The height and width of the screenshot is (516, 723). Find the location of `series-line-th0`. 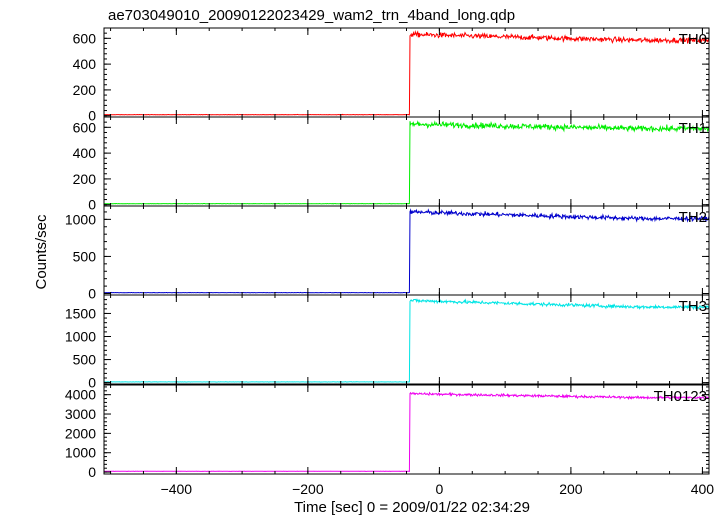

series-line-th0 is located at coordinates (406, 72).